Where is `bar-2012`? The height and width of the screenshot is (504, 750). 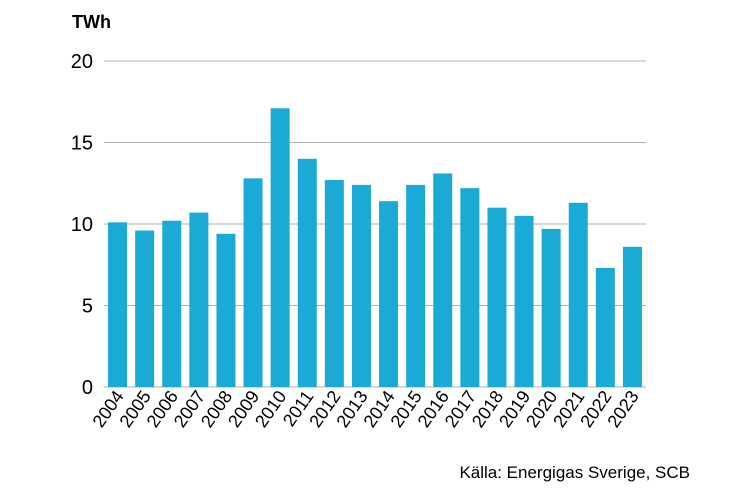
bar-2012 is located at coordinates (334, 283).